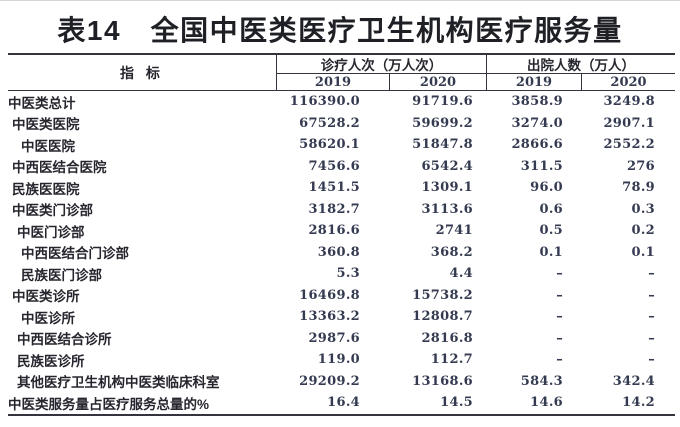 This screenshot has width=680, height=427. Describe the element at coordinates (42, 103) in the screenshot. I see `indicator-cell: 中医类总计` at that location.